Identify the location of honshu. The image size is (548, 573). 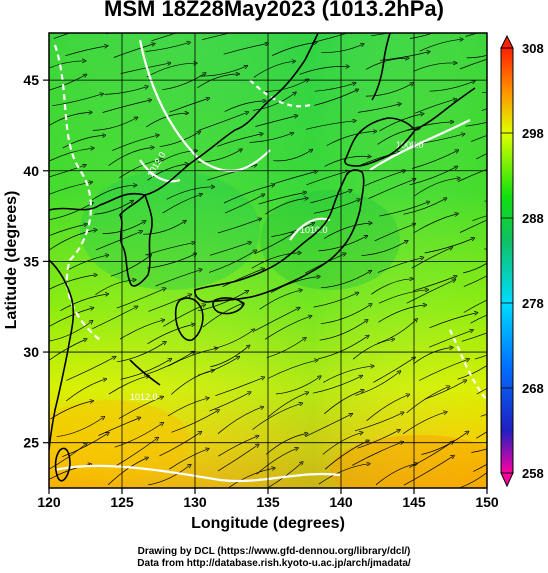
(279, 236).